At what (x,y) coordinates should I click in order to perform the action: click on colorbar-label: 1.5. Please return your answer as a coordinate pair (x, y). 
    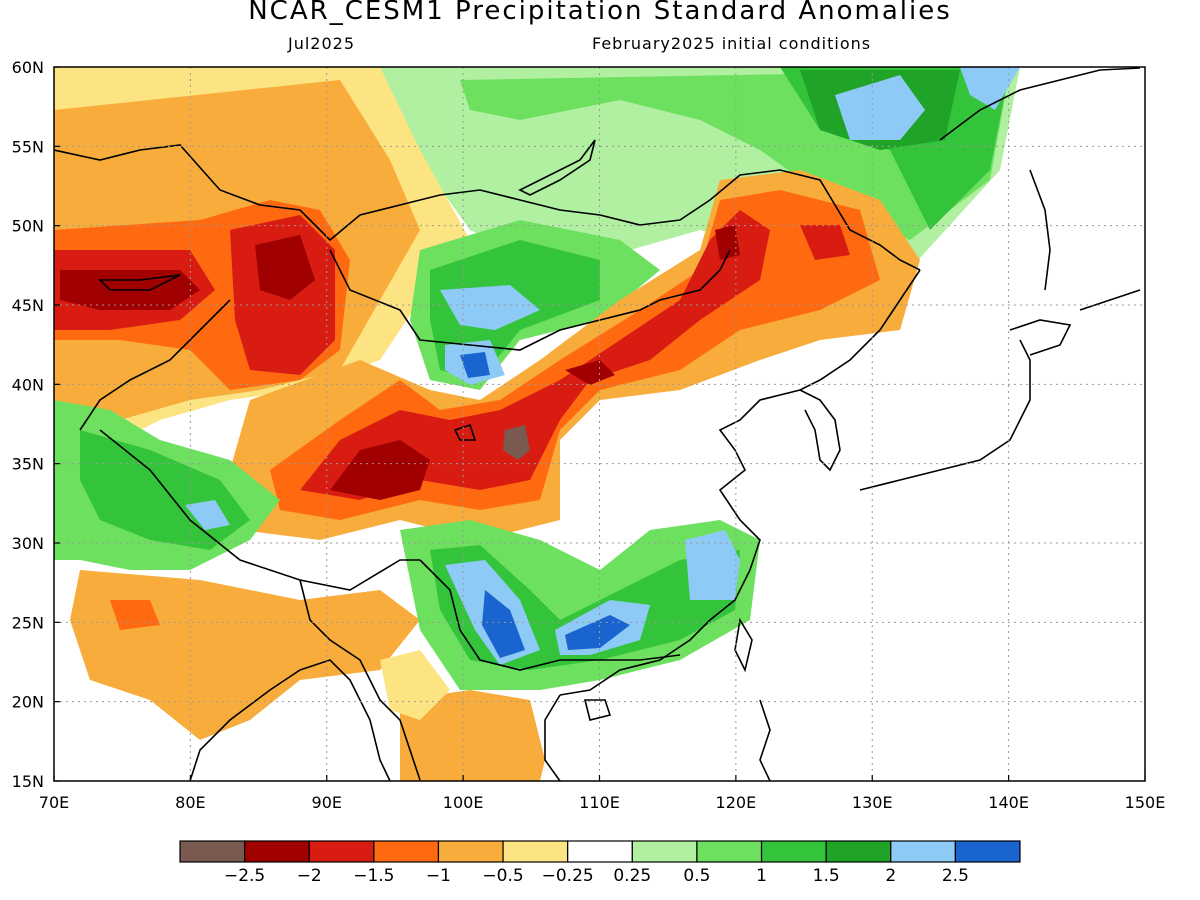
    Looking at the image, I should click on (826, 876).